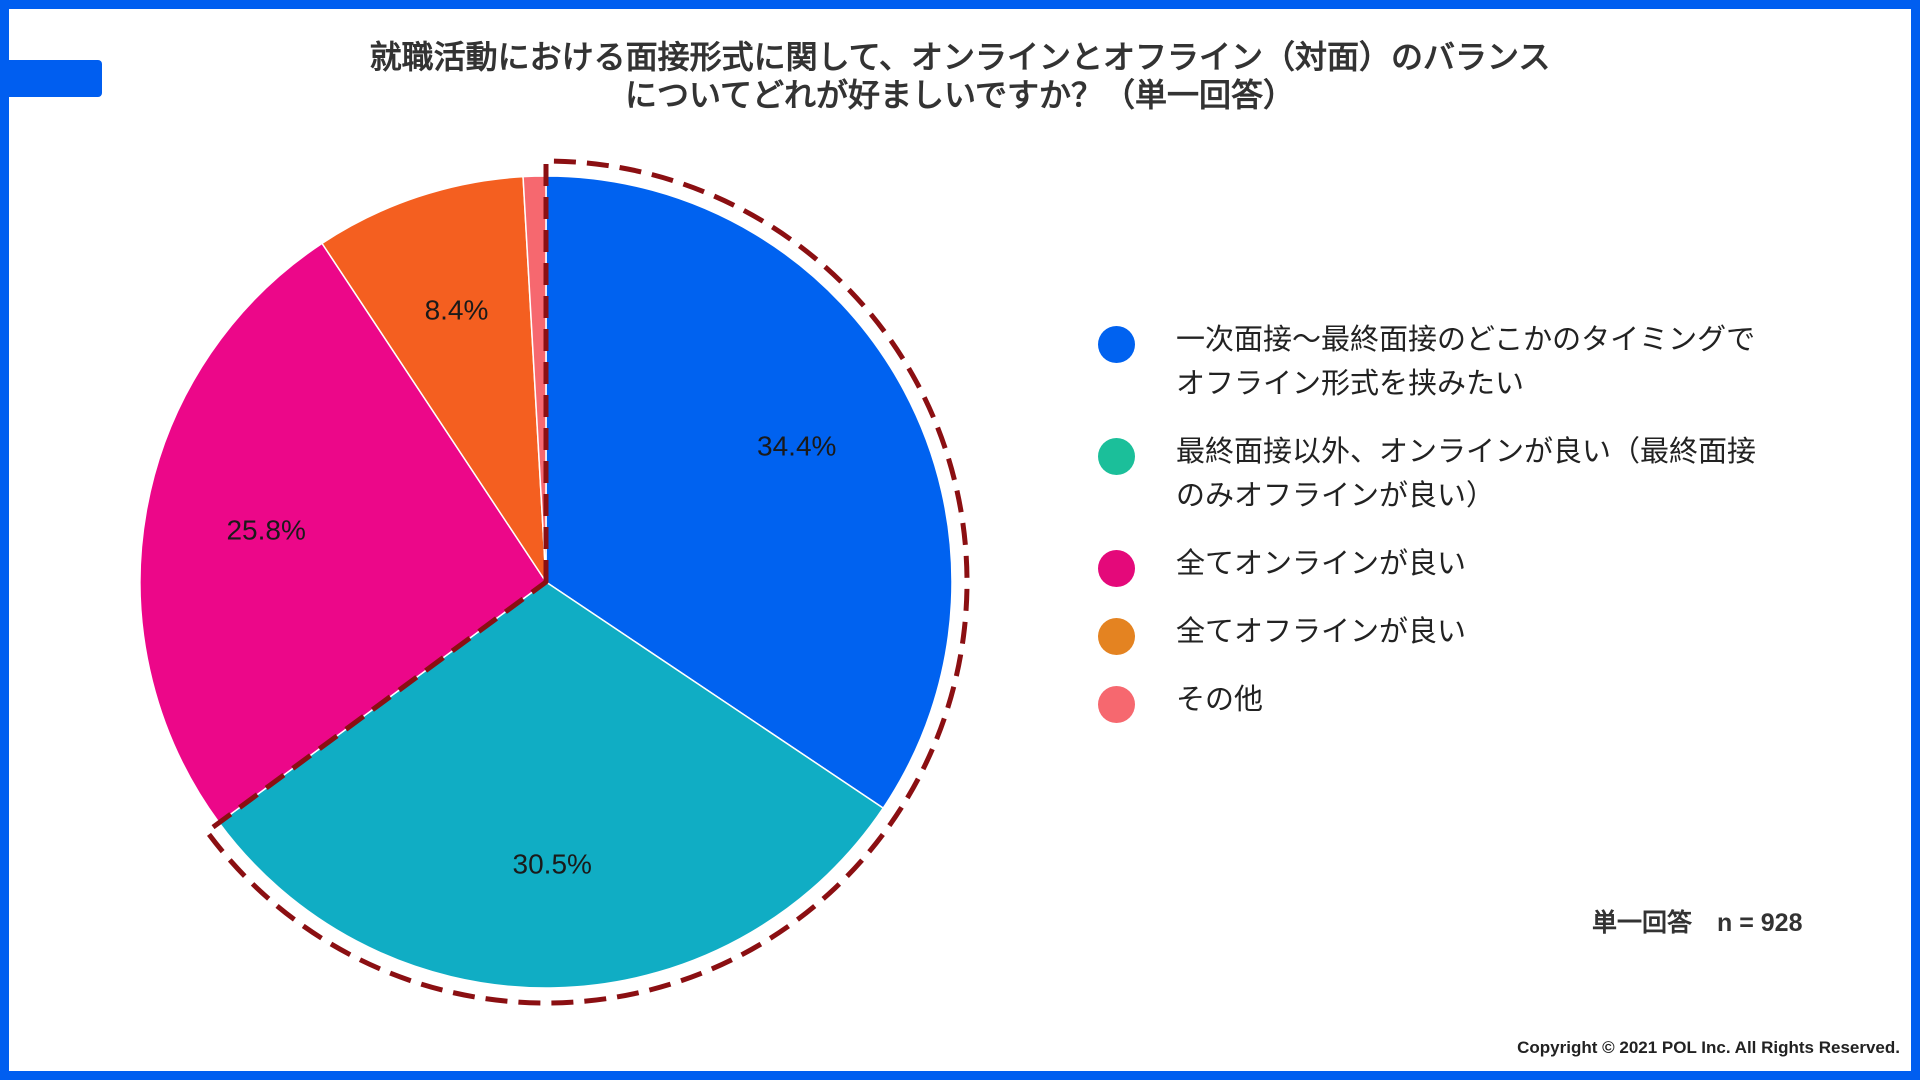 This screenshot has width=1920, height=1080. I want to click on legend-item-1: 一次面接〜最終面接のどこかのタイミングでオフライン形式を挟みたい, so click(1448, 362).